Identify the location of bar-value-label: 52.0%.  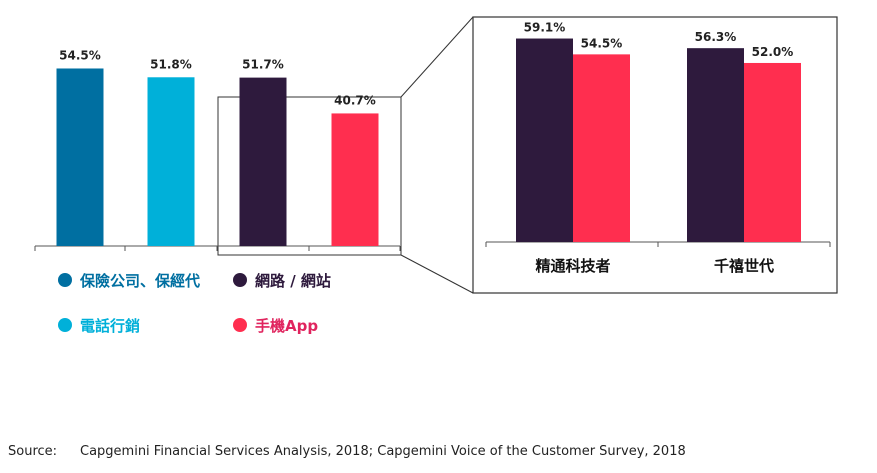
(773, 52).